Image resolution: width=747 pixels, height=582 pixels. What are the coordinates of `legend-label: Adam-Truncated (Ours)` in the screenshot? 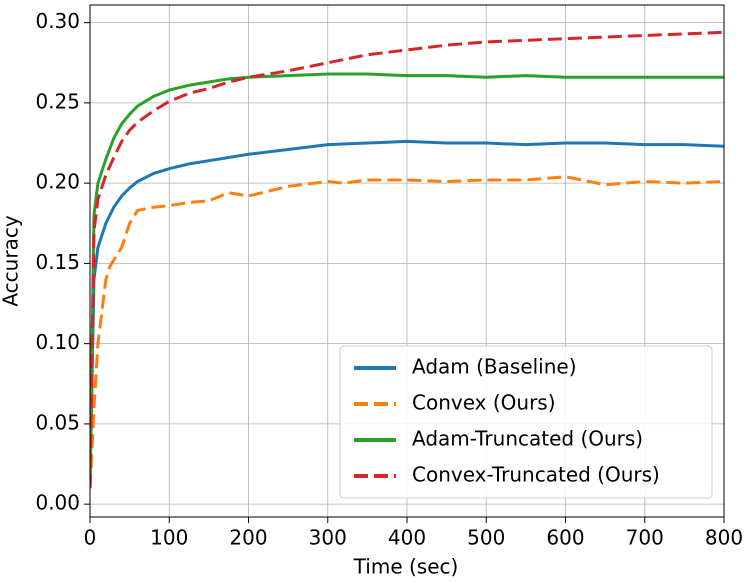 It's located at (527, 439).